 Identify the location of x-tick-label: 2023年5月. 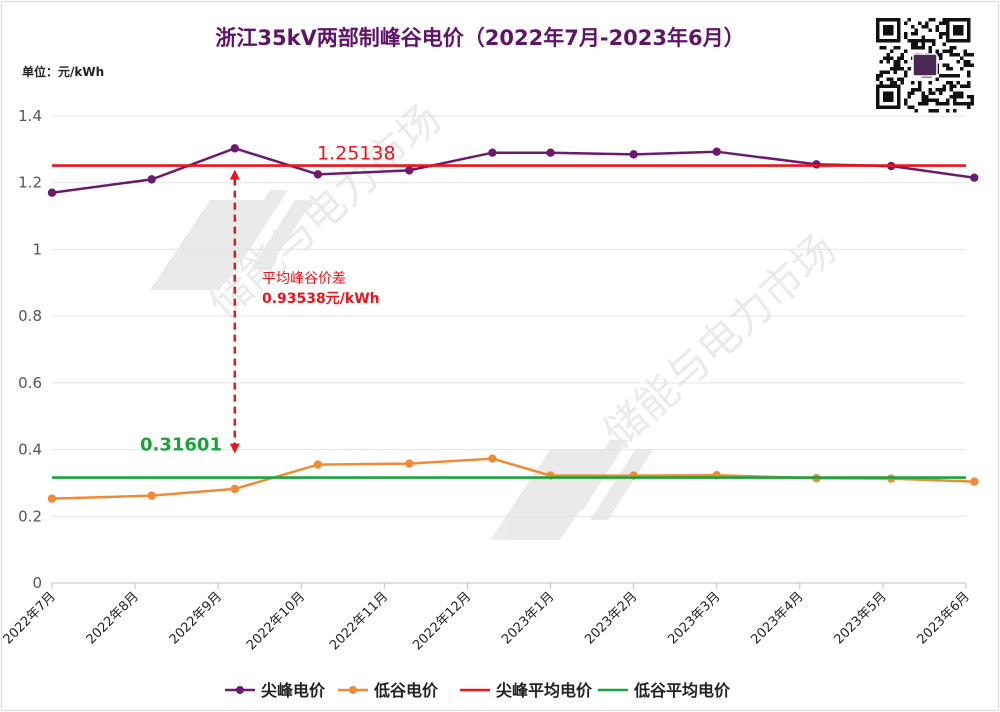
(861, 618).